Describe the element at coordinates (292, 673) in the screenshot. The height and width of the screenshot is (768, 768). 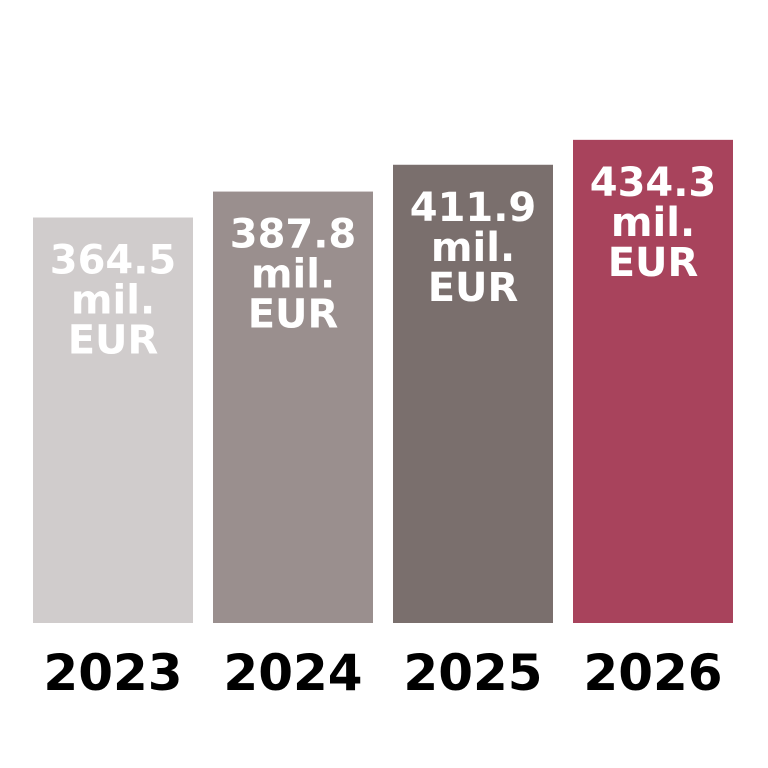
I see `x-tick-label: 2024` at that location.